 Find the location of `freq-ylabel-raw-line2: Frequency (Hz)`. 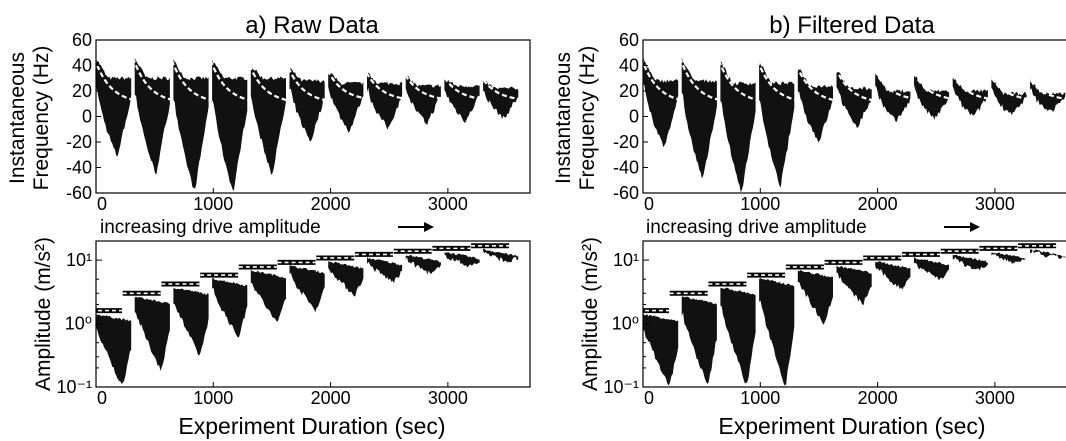

freq-ylabel-raw-line2: Frequency (Hz) is located at coordinates (41, 118).